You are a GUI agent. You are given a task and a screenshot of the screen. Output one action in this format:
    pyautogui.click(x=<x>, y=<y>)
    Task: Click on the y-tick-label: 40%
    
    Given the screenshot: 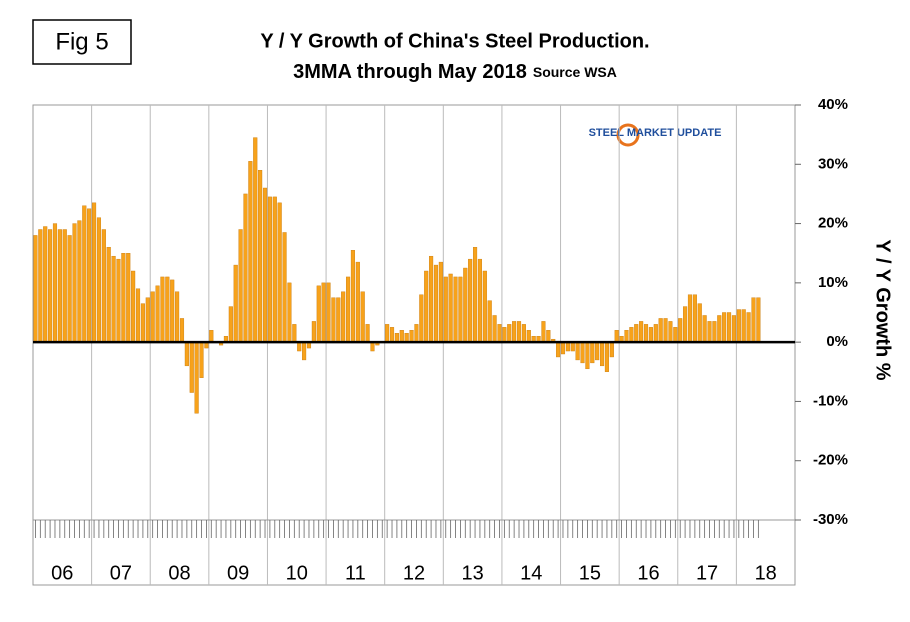 What is the action you would take?
    pyautogui.click(x=833, y=104)
    